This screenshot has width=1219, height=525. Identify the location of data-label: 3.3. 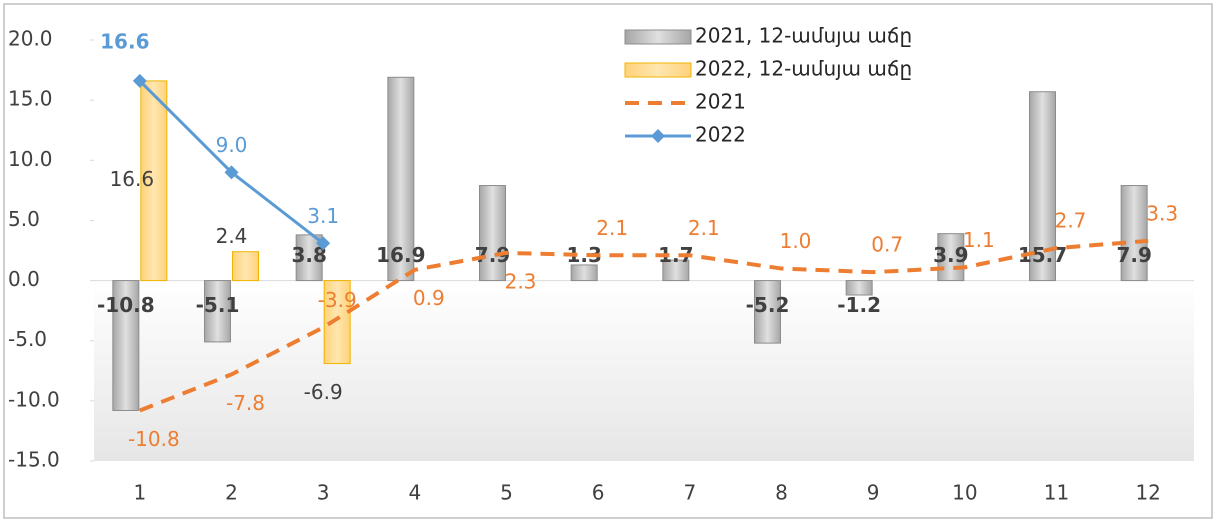
(1162, 213).